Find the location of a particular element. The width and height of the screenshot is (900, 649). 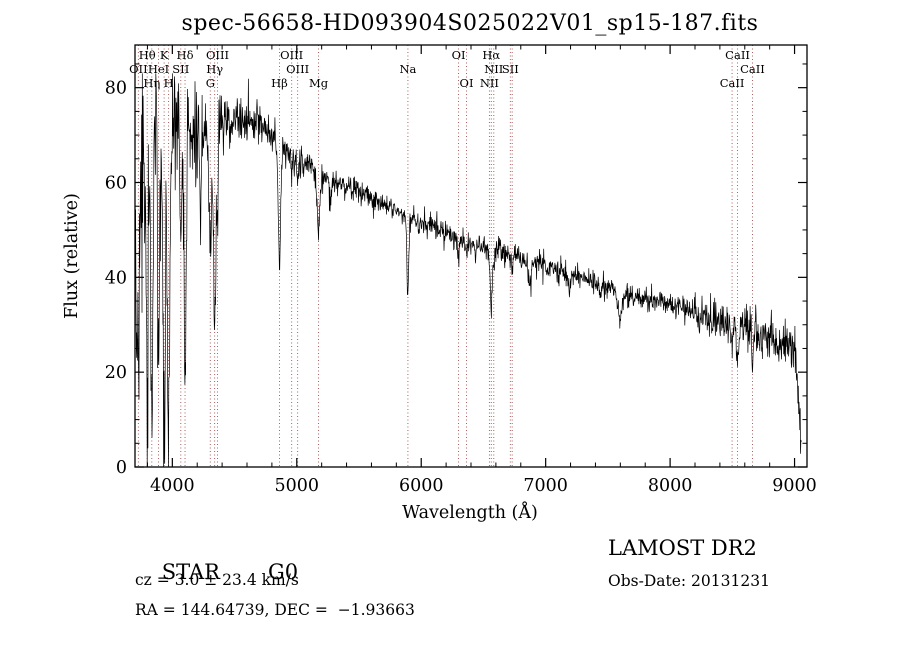

x-tick-label: 6000 is located at coordinates (421, 486).